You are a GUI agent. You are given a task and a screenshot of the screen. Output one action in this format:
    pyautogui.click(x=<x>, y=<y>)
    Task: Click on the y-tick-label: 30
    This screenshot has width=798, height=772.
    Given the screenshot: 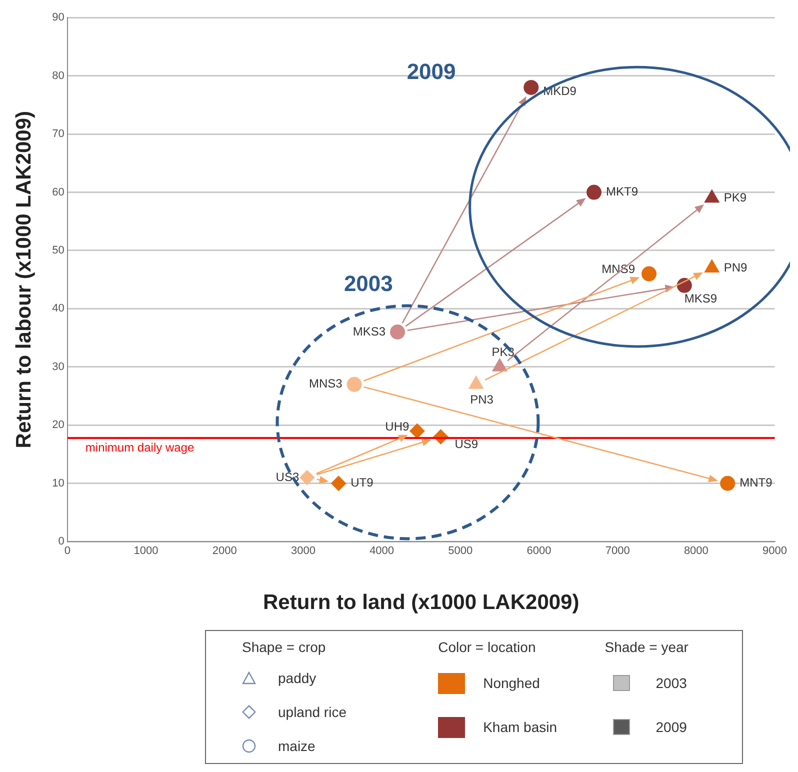 What is the action you would take?
    pyautogui.click(x=58, y=366)
    